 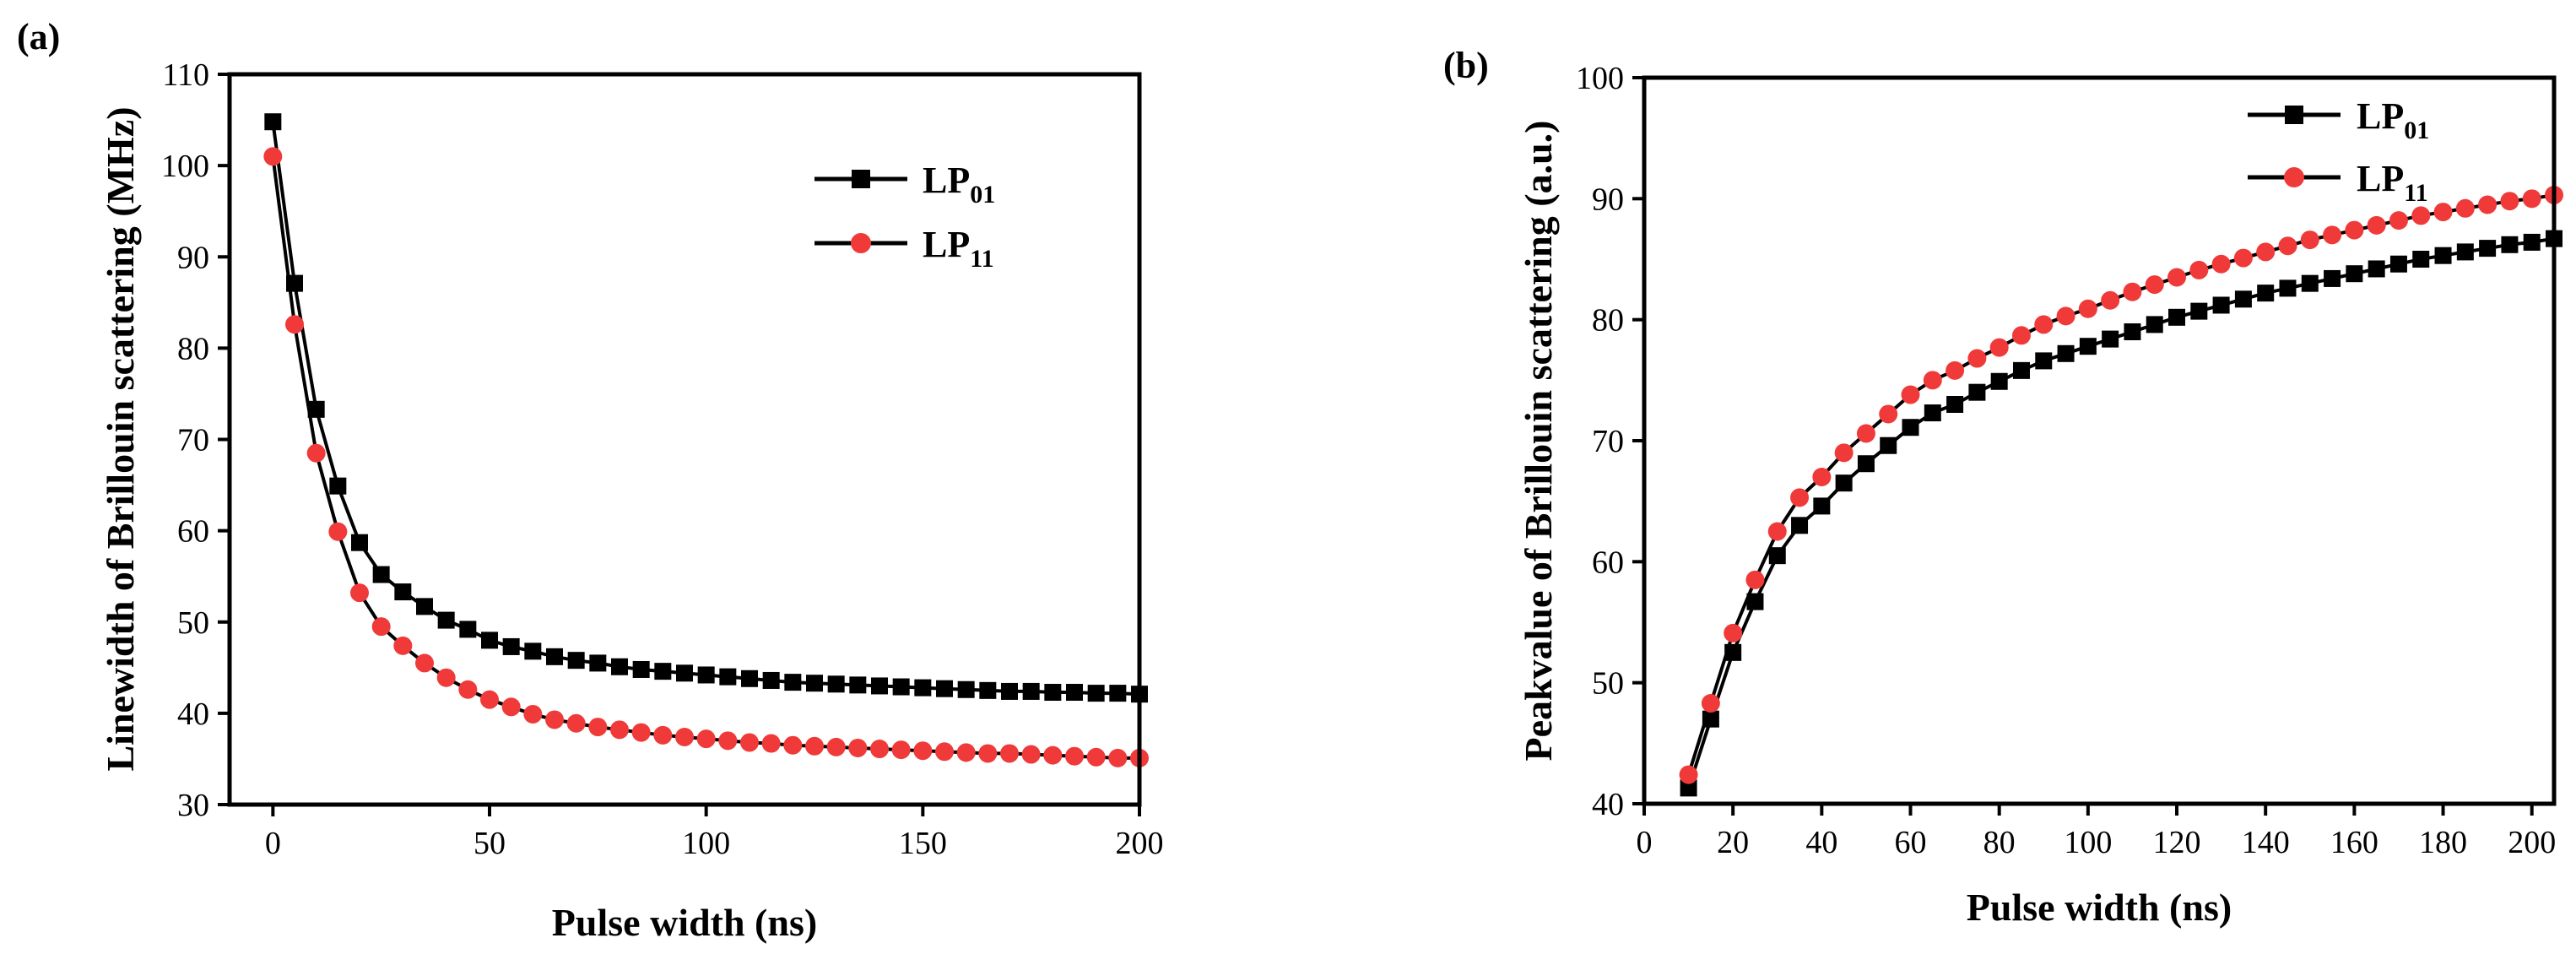 I want to click on y-axis-ticks-b: 40 50 60 70 80 90 100, so click(x=1610, y=441).